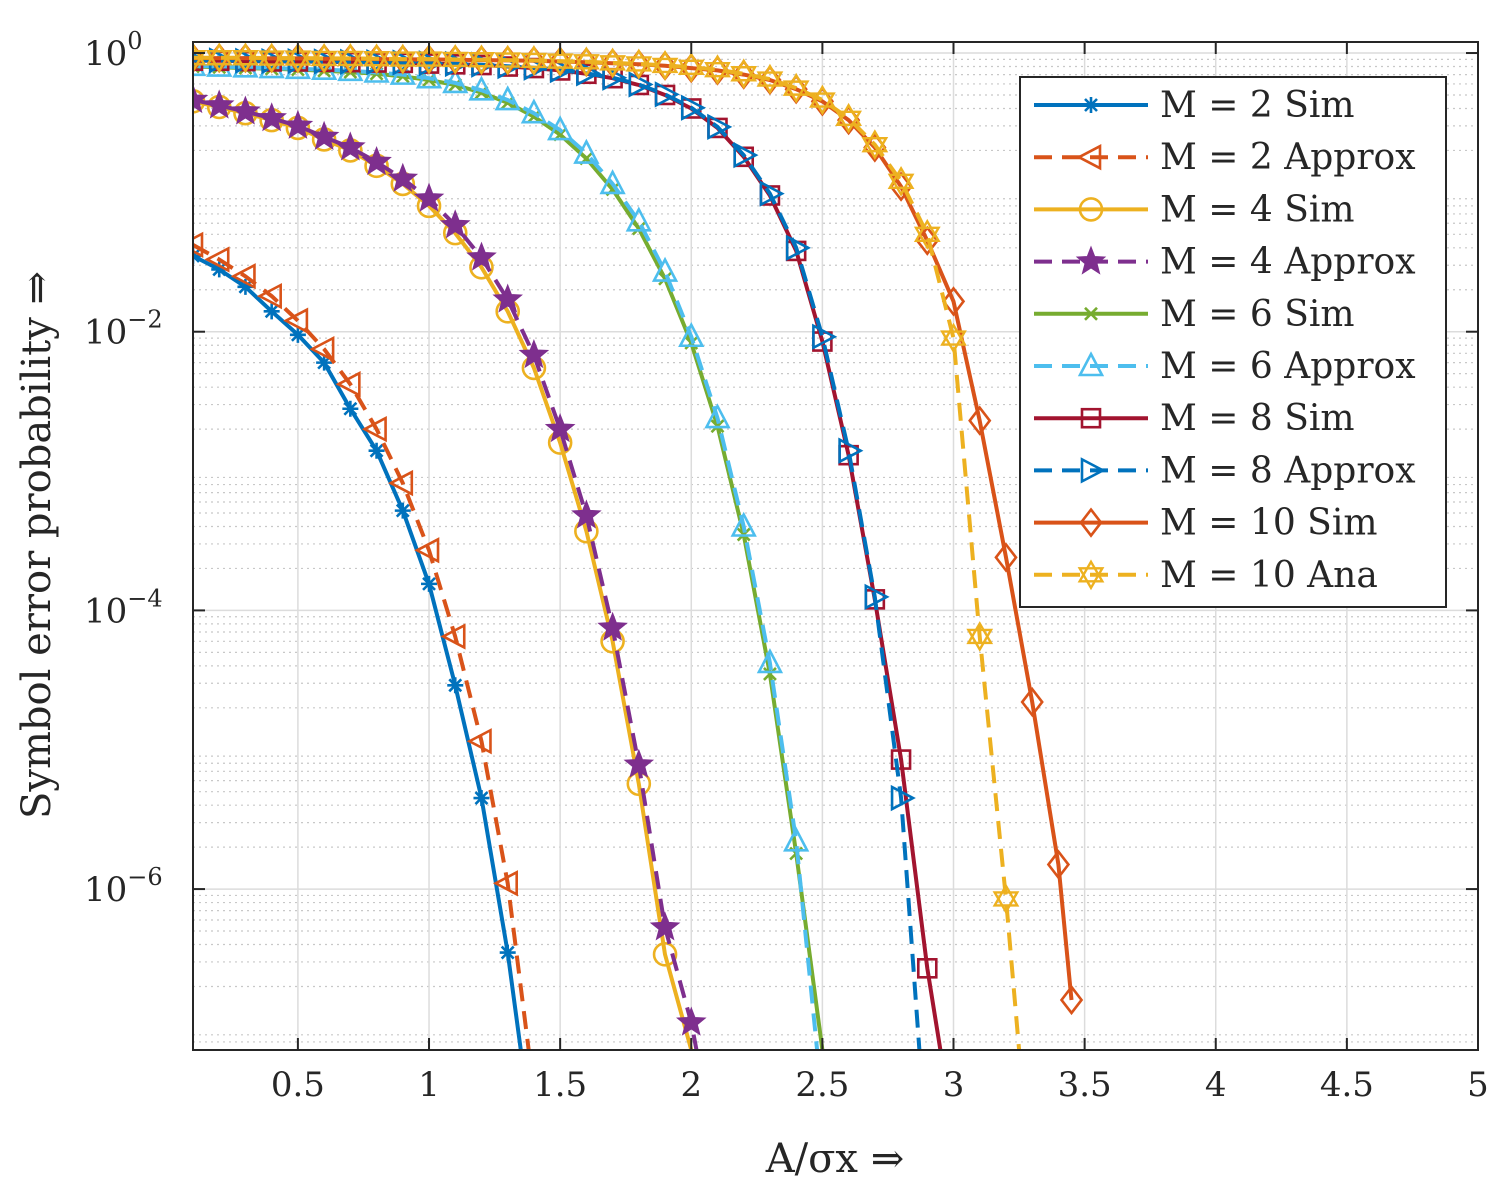 The height and width of the screenshot is (1197, 1507). Describe the element at coordinates (1216, 1085) in the screenshot. I see `x-tick-label: 4` at that location.